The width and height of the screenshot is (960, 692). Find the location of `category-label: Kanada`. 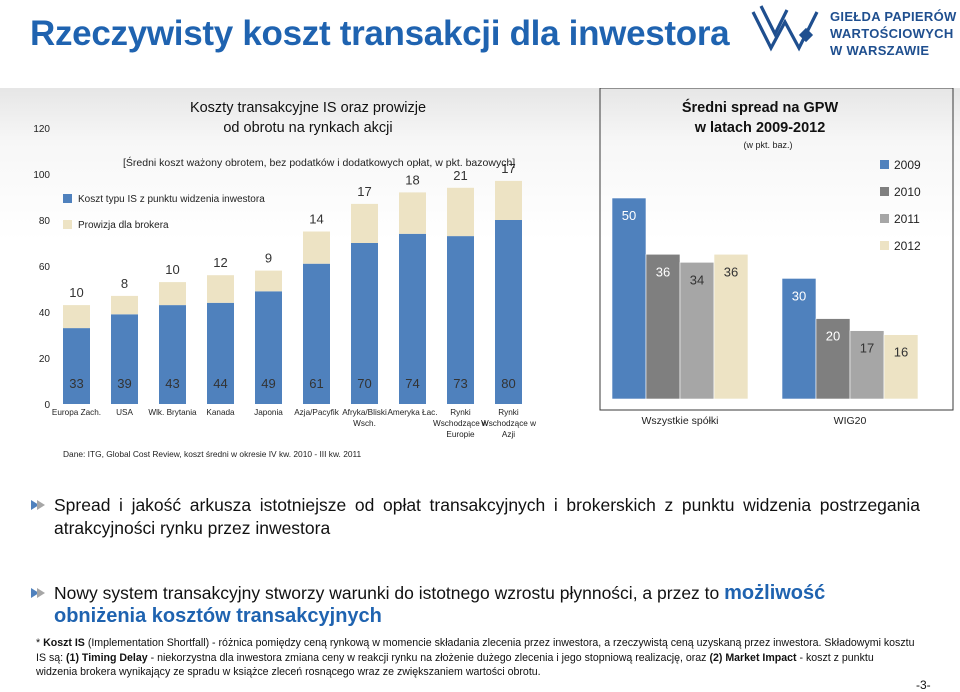

category-label: Kanada is located at coordinates (220, 412).